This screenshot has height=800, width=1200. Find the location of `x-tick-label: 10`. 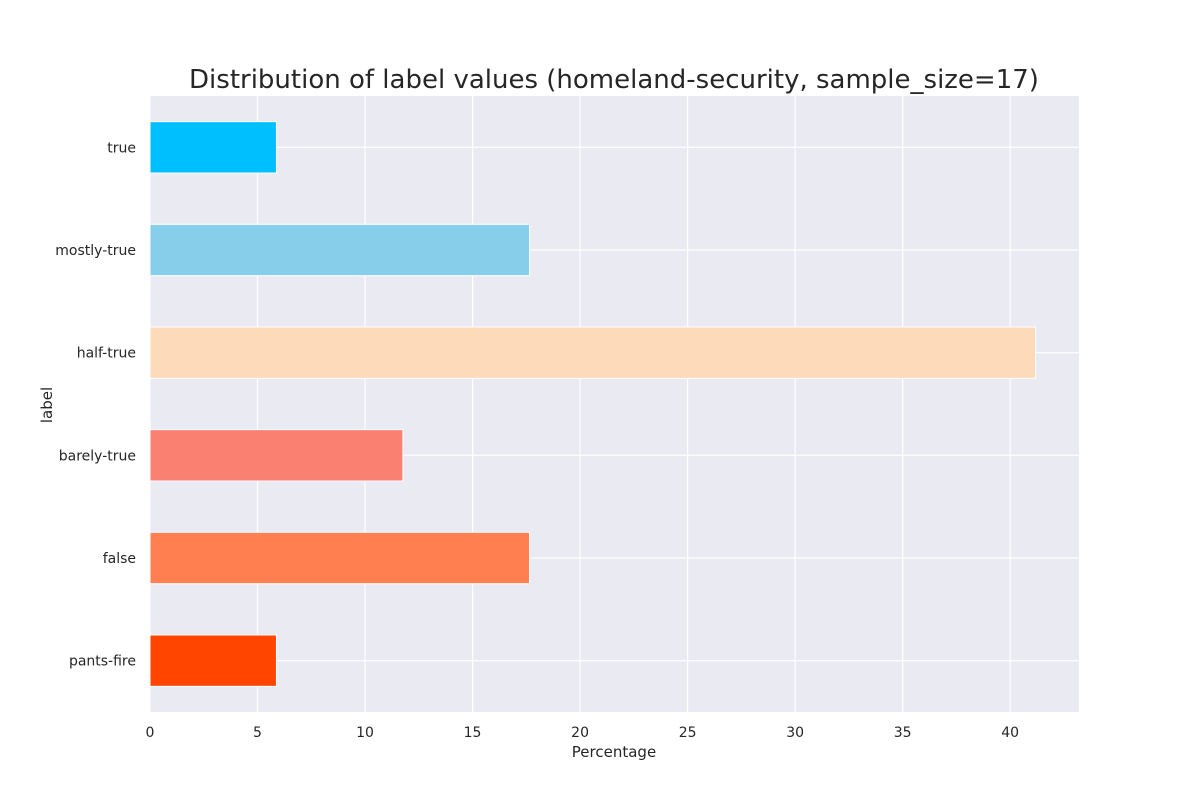

x-tick-label: 10 is located at coordinates (365, 733).